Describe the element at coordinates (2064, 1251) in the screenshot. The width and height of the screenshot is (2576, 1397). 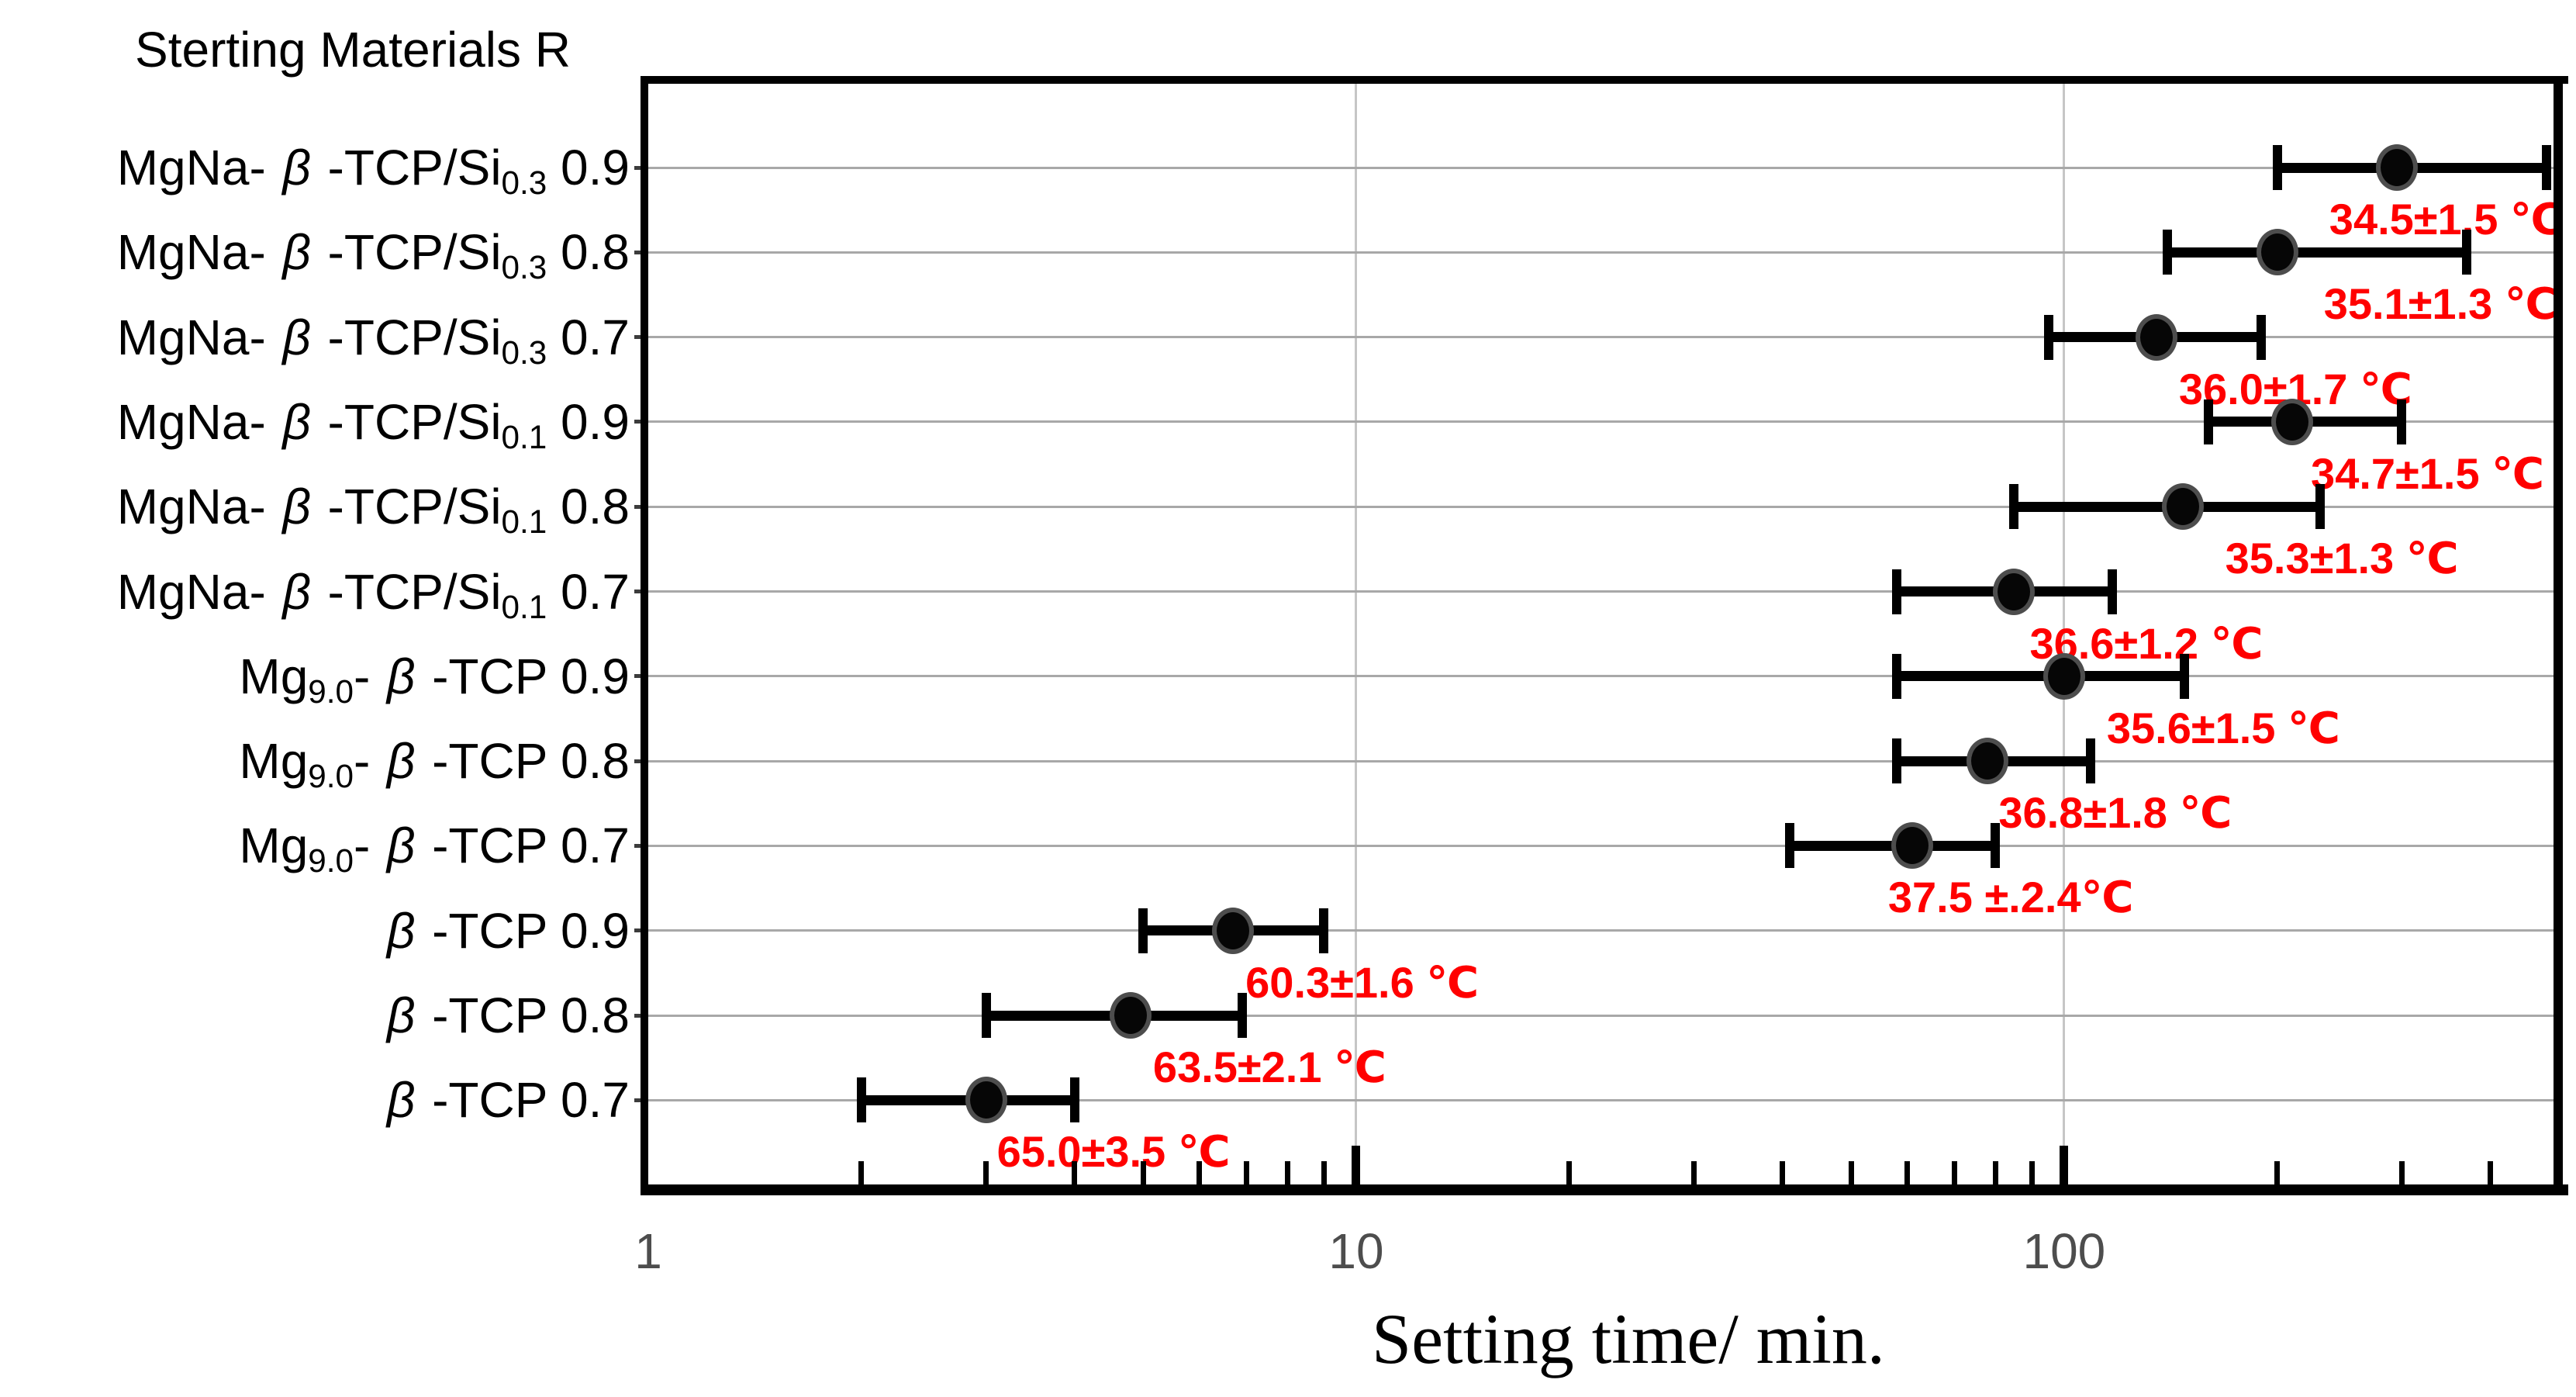
I see `x-tick-label: 100` at that location.